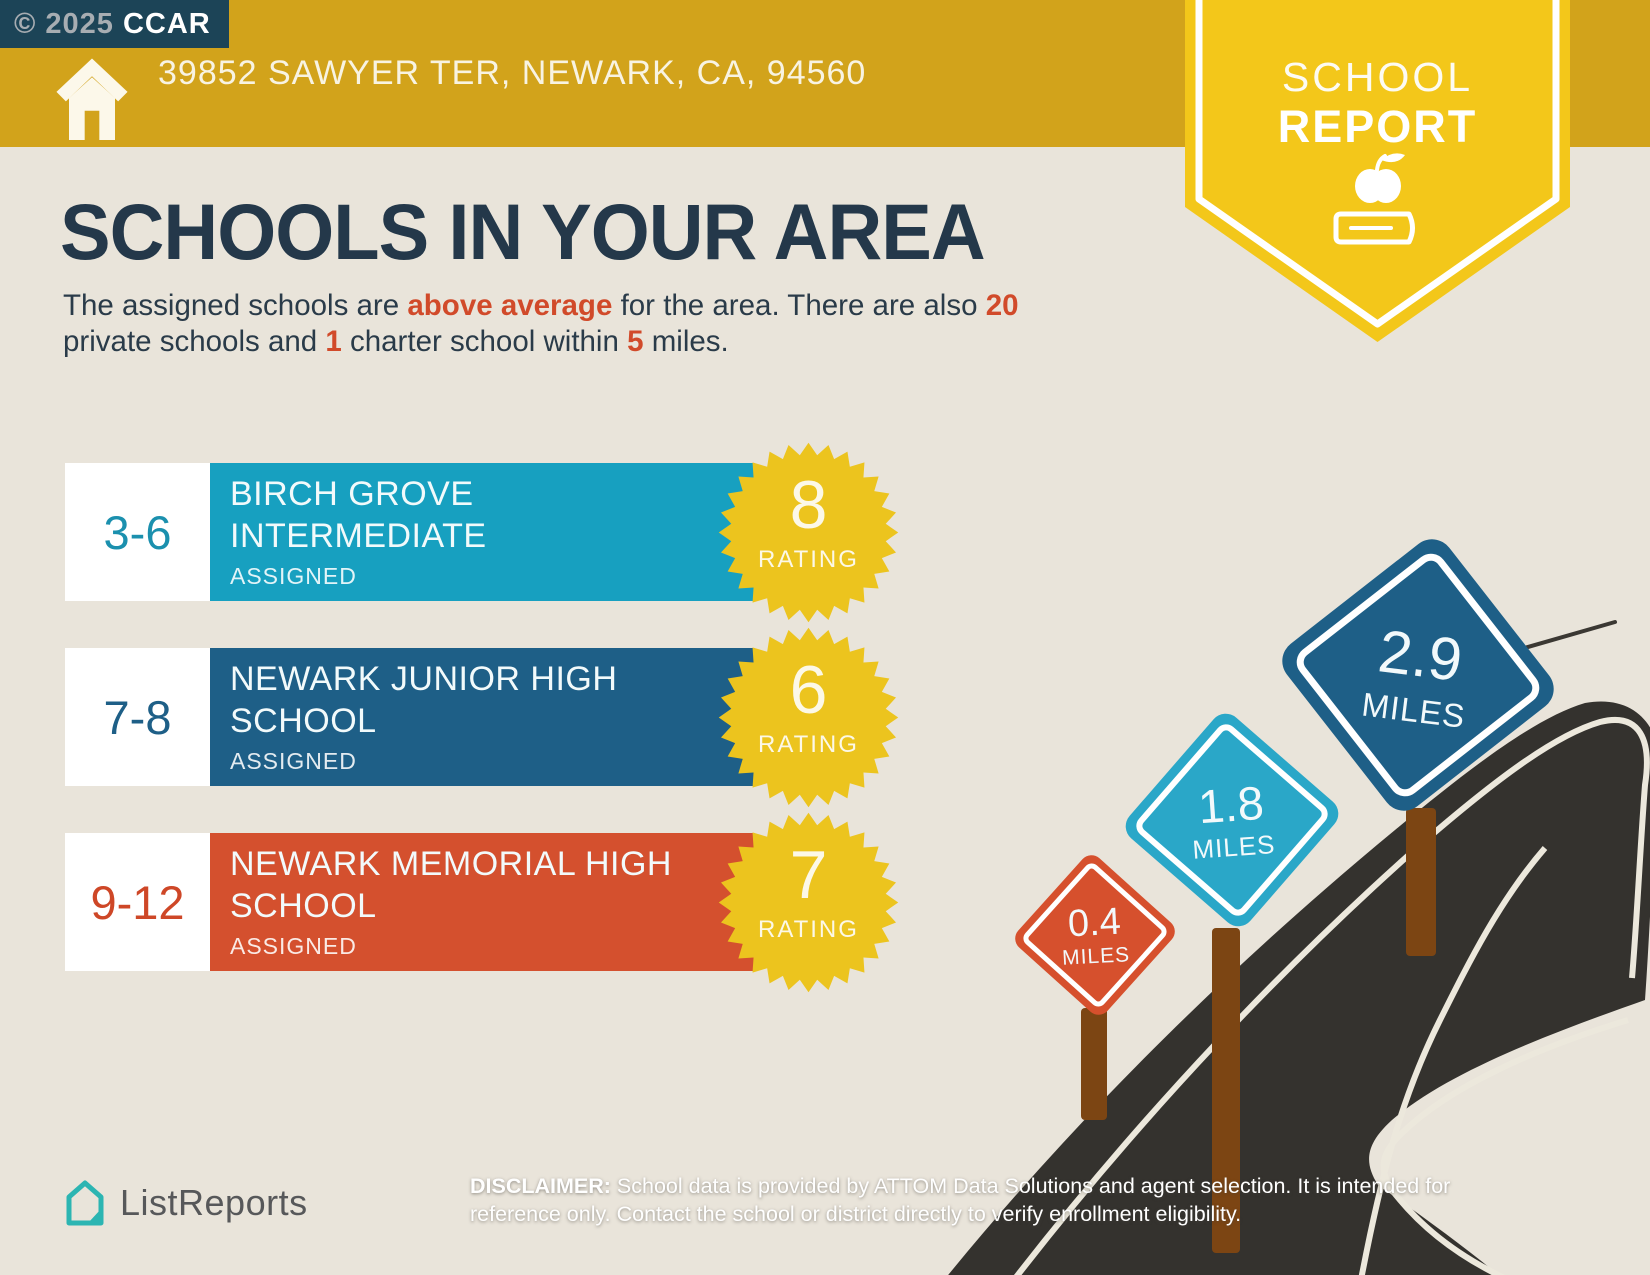 Image resolution: width=1650 pixels, height=1275 pixels. I want to click on ribbon-title-line2: REPORT, so click(1377, 126).